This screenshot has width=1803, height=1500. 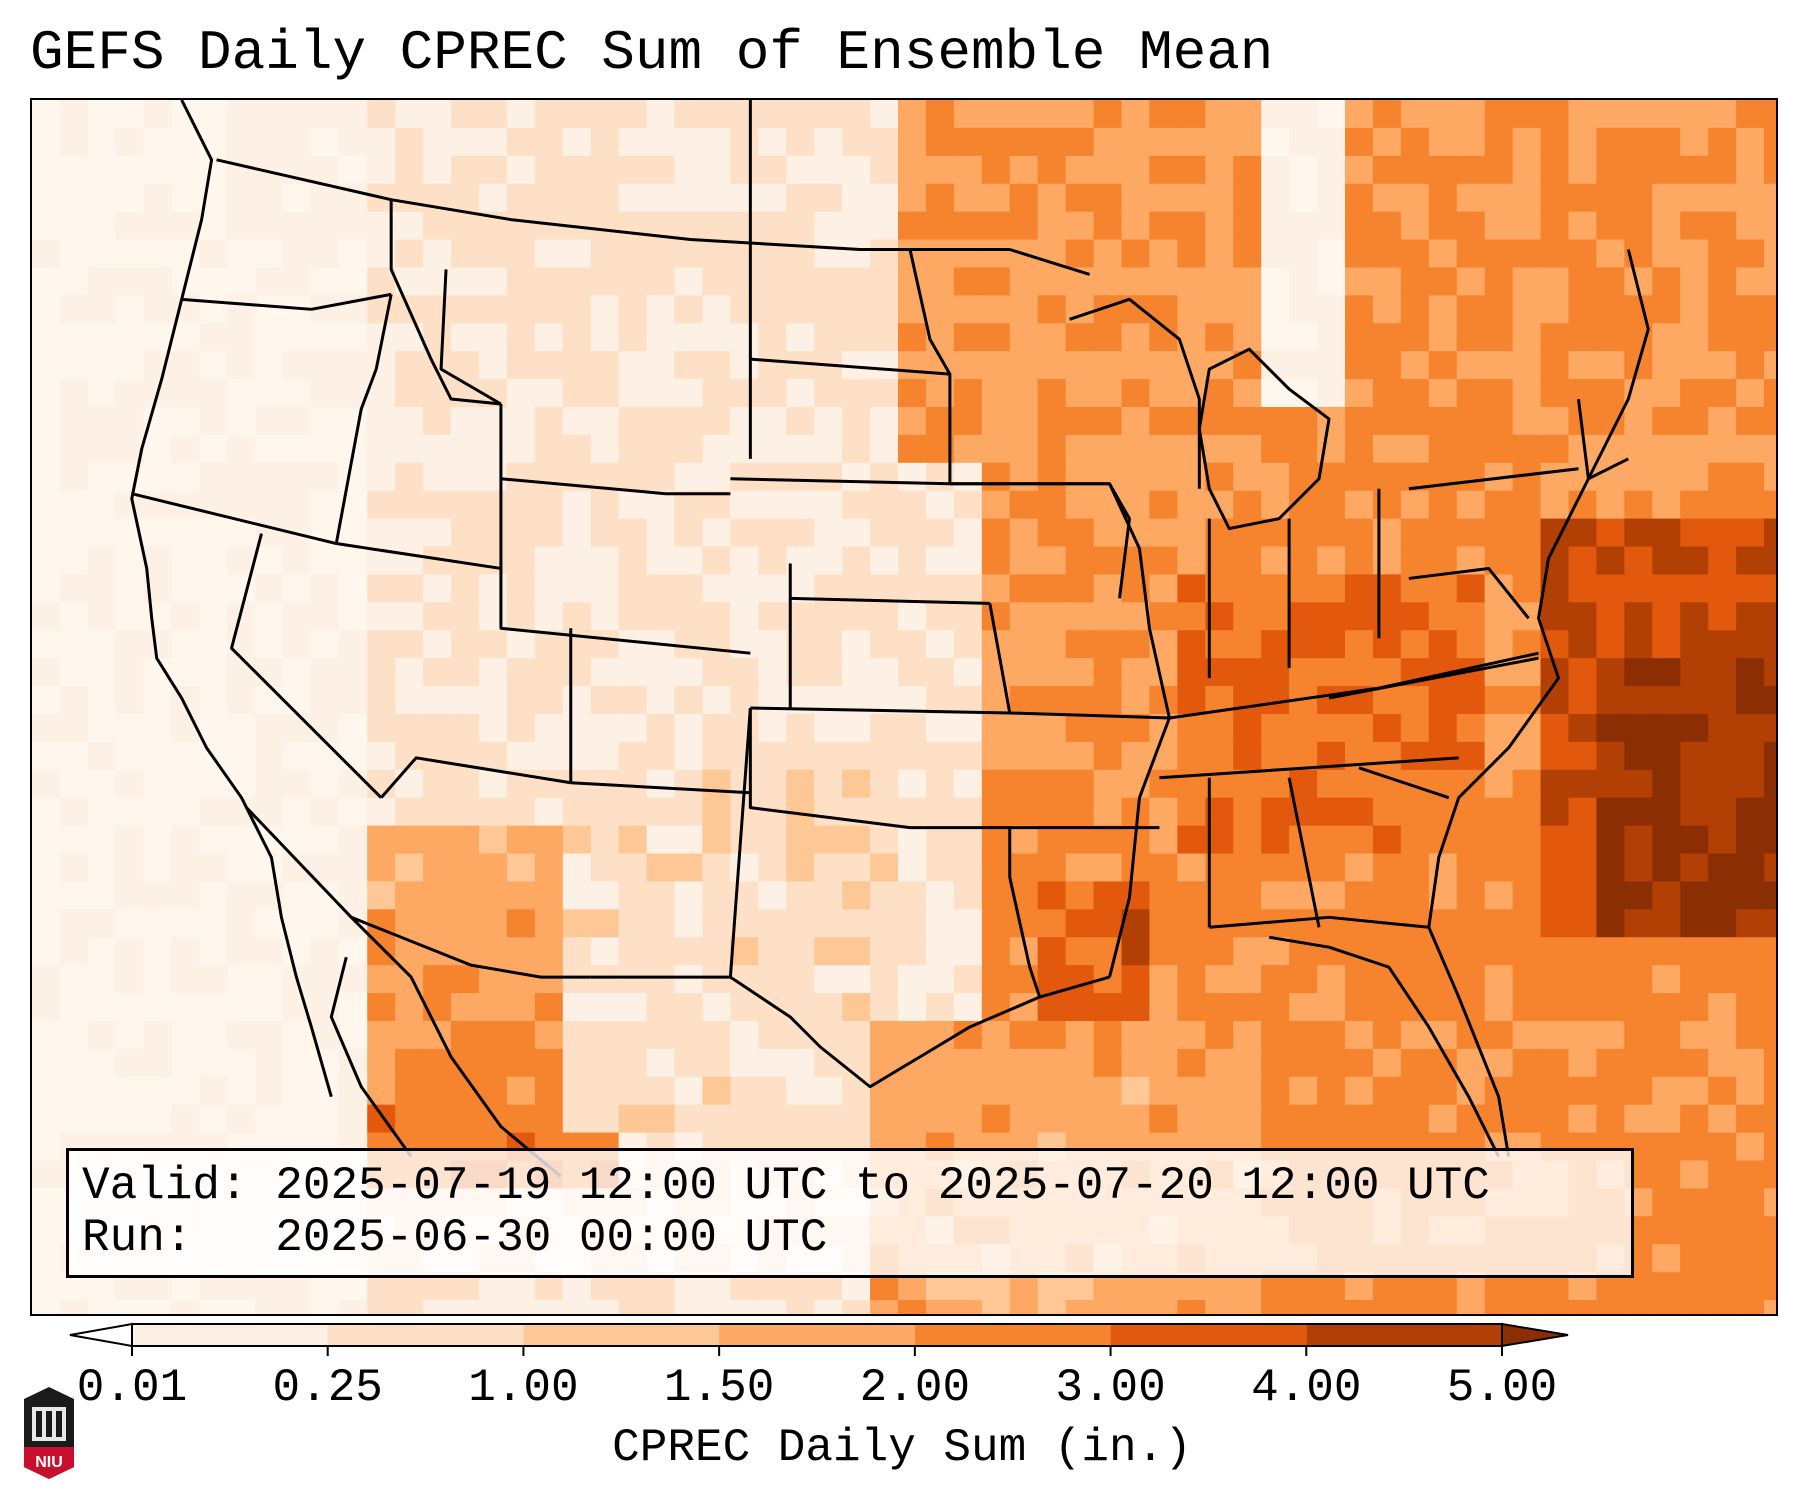 I want to click on run-time-line: Run: 2025-06-30 00:00 UTC, so click(x=454, y=1238).